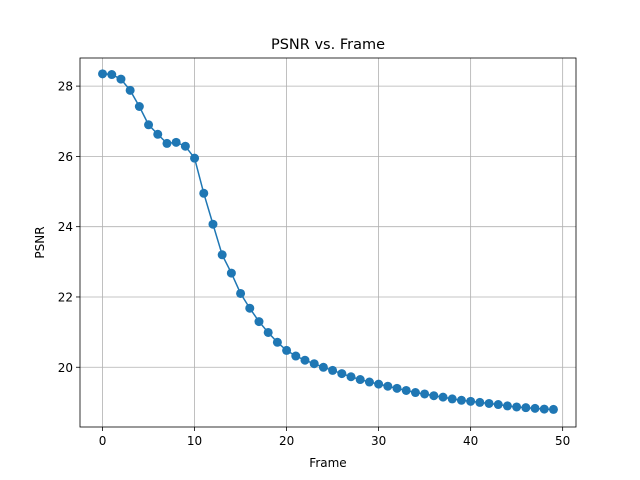  What do you see at coordinates (40, 242) in the screenshot?
I see `y-axis-label: PSNR` at bounding box center [40, 242].